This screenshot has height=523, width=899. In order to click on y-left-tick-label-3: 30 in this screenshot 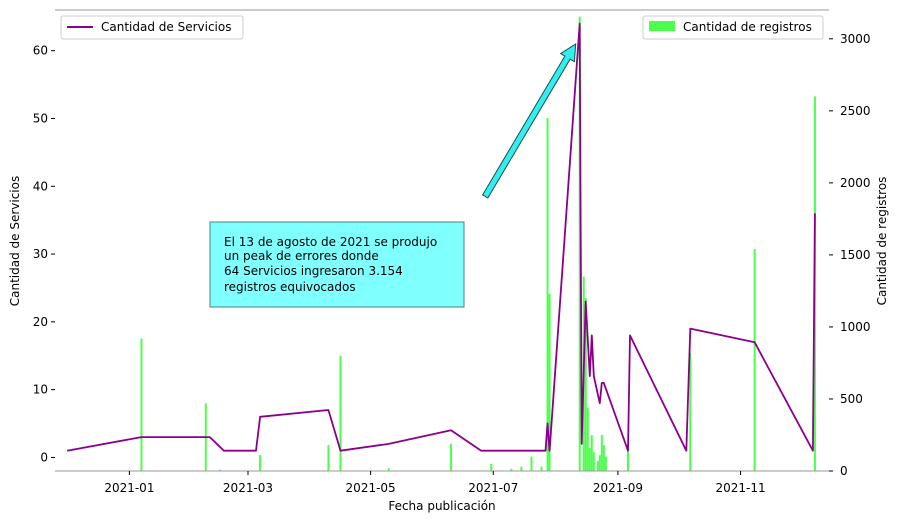, I will do `click(40, 254)`.